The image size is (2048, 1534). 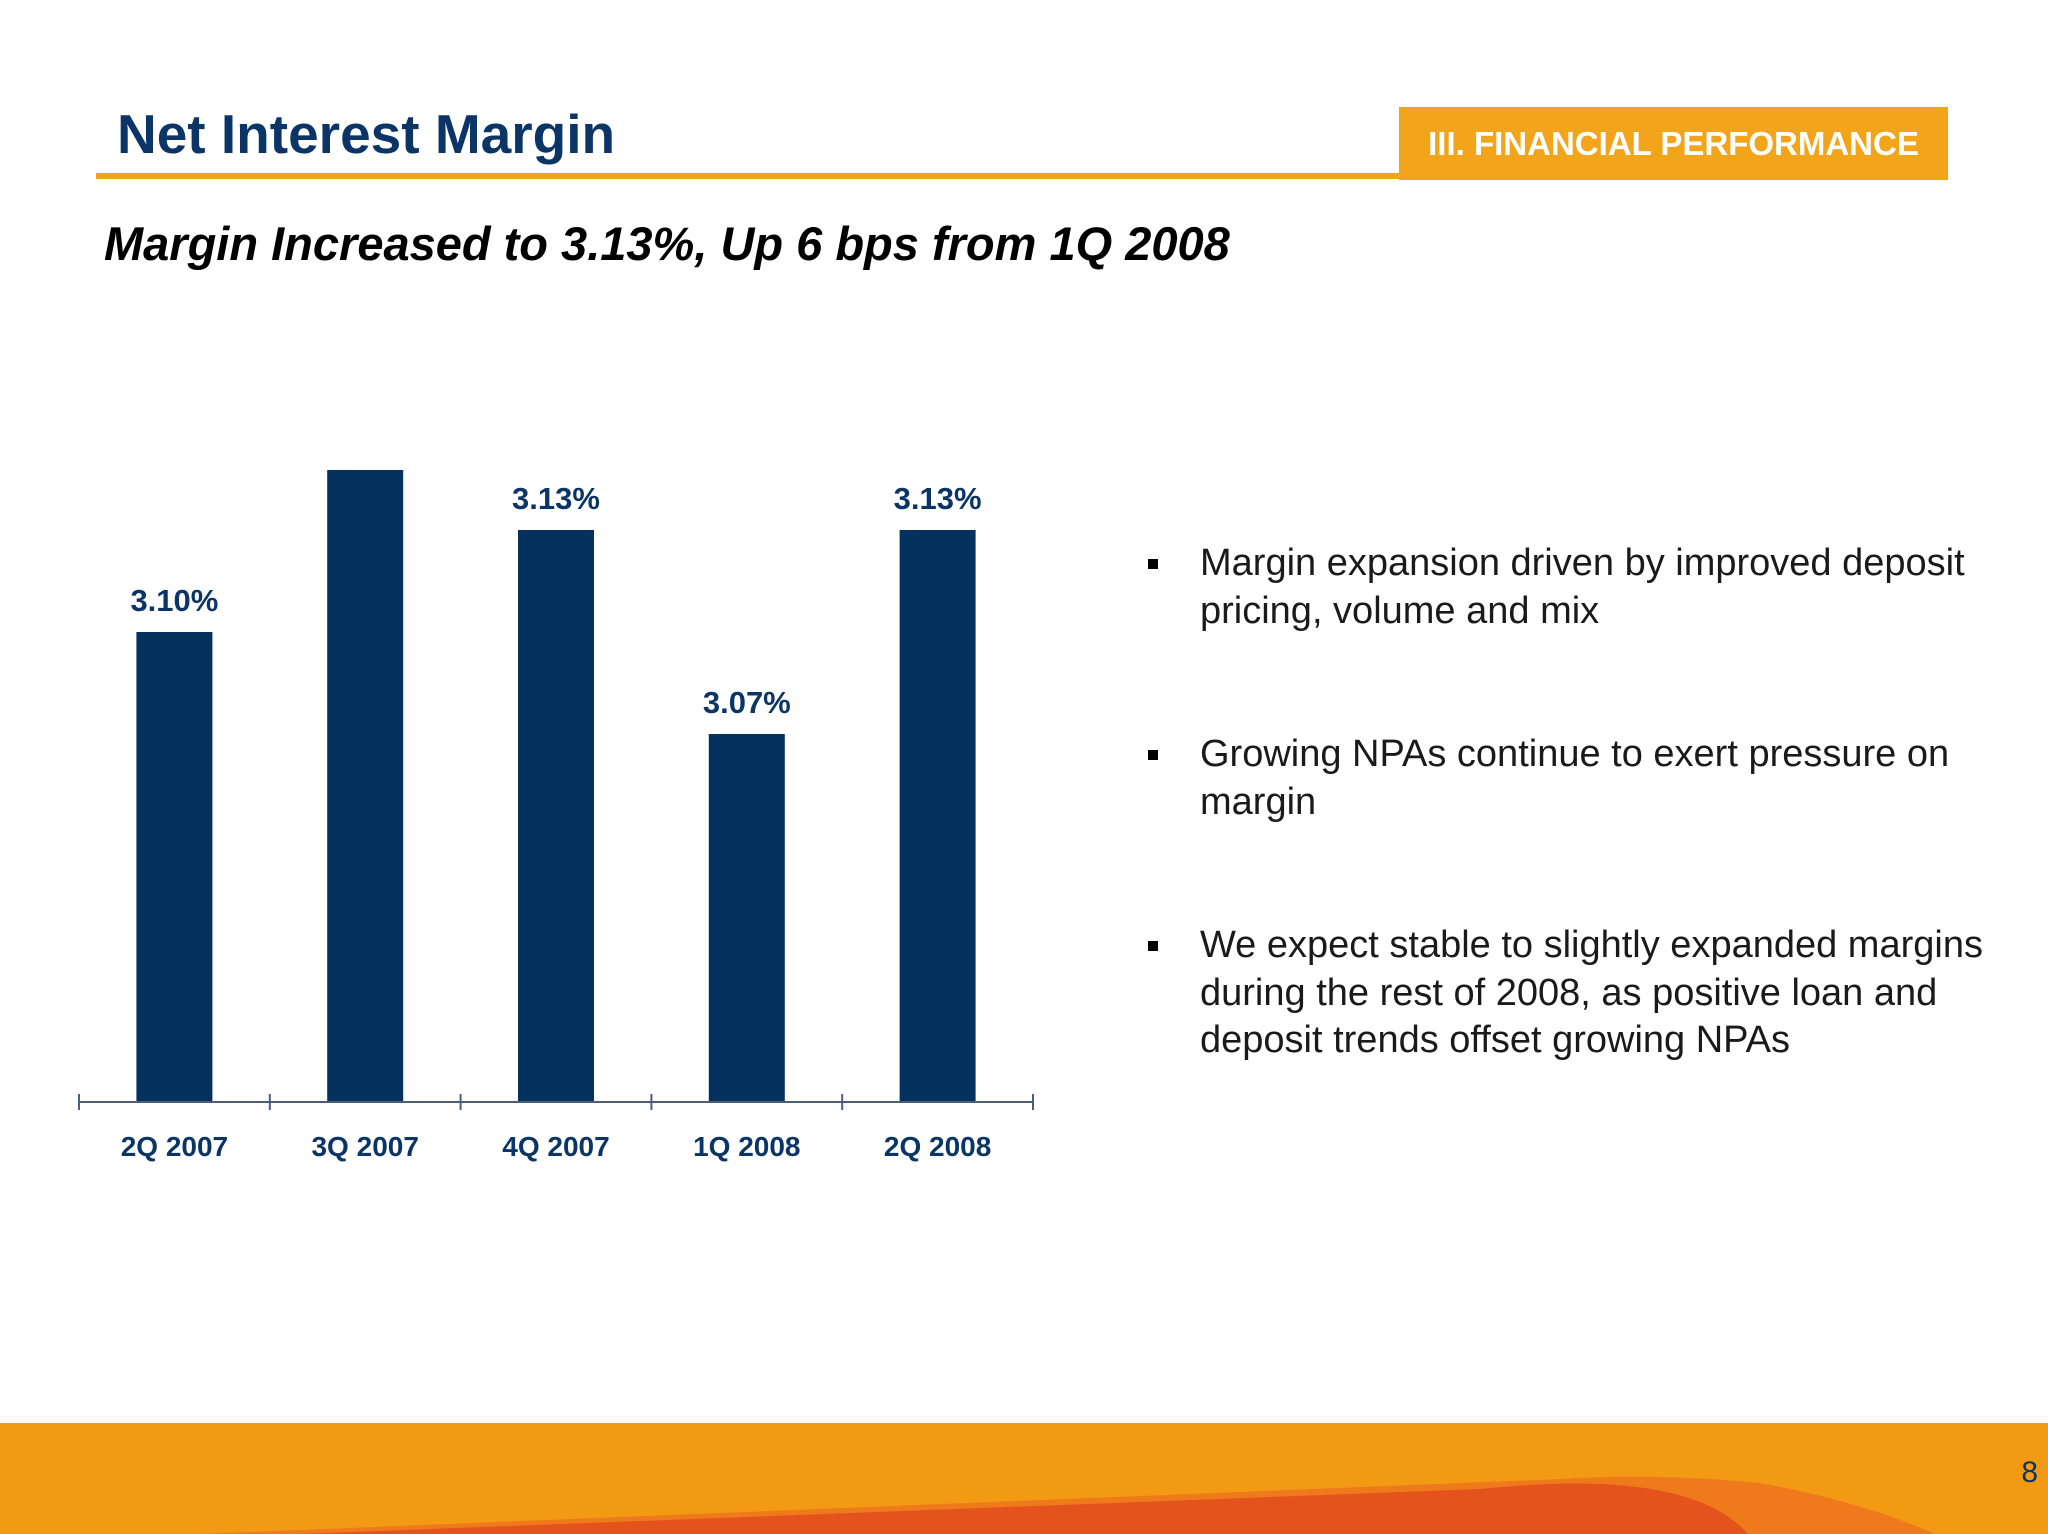 What do you see at coordinates (174, 600) in the screenshot?
I see `data-label: 3.10%` at bounding box center [174, 600].